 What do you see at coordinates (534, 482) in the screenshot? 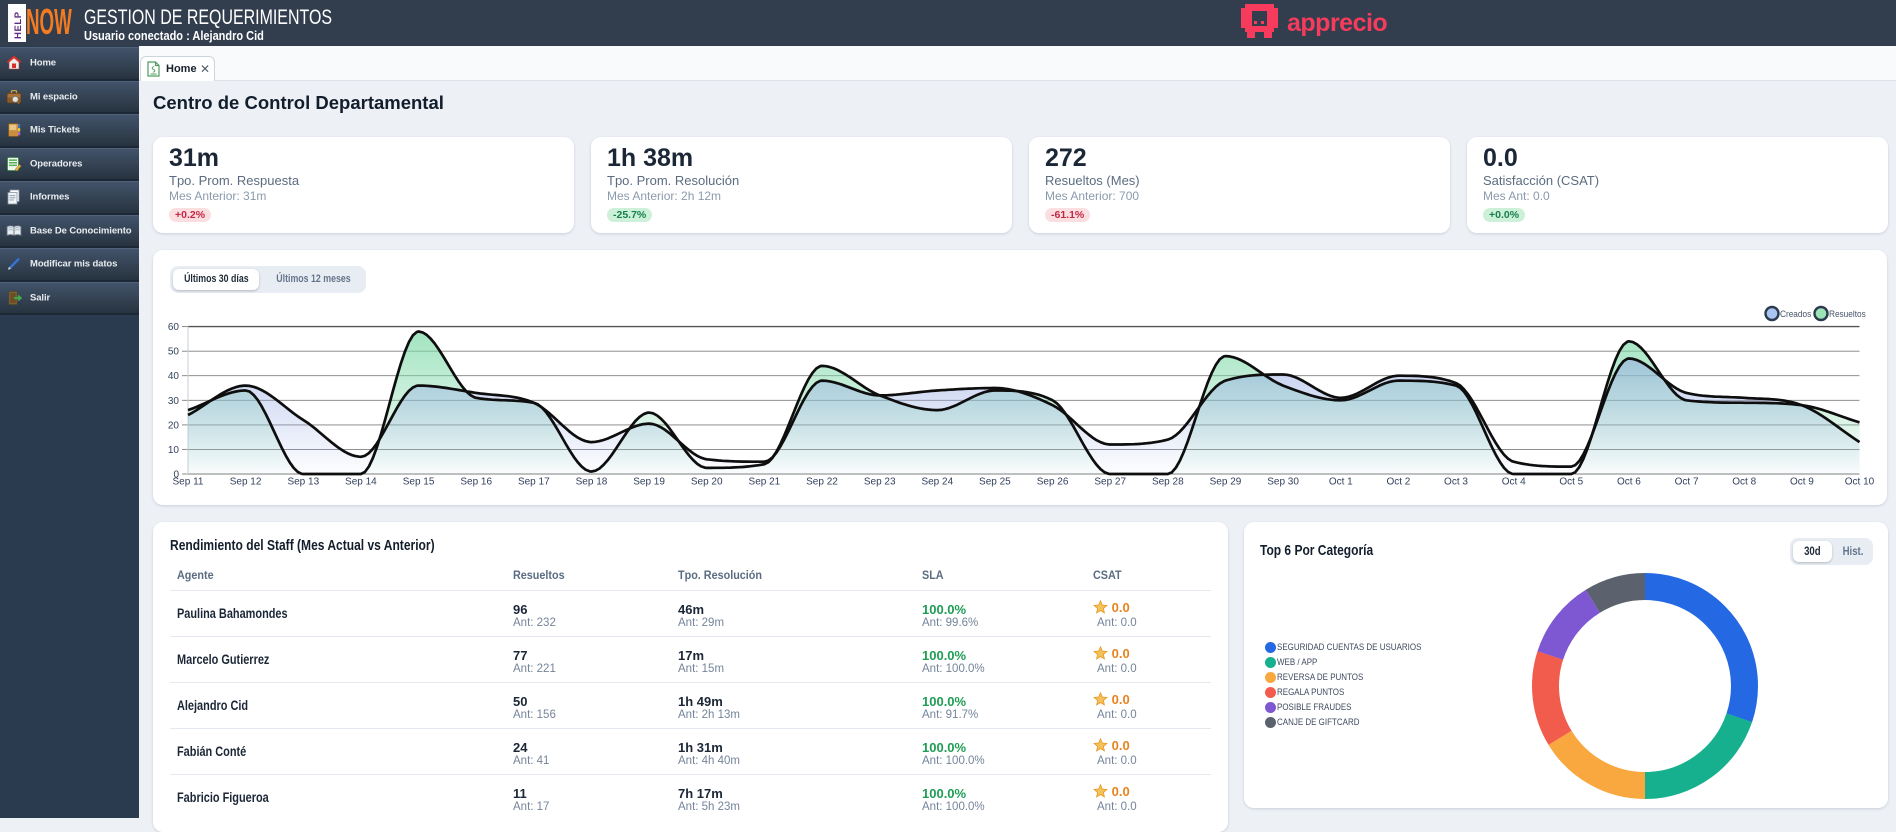
I see `svg-text: Sep 17` at bounding box center [534, 482].